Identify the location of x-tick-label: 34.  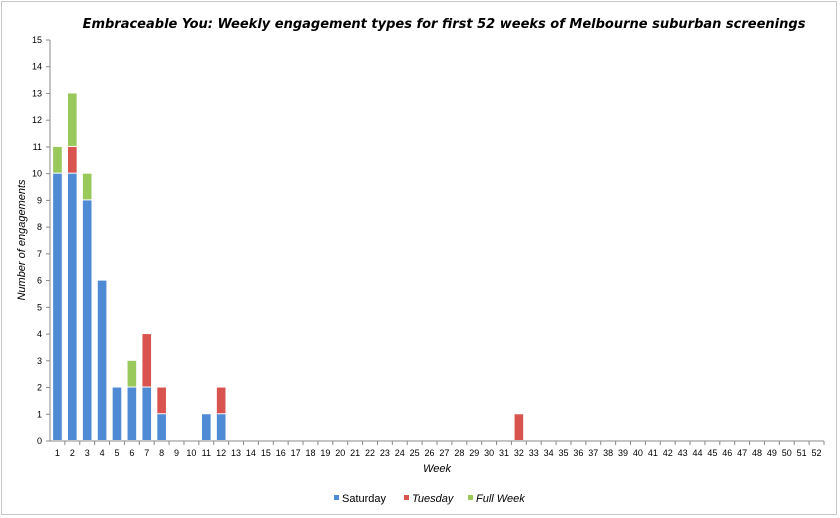
(549, 453).